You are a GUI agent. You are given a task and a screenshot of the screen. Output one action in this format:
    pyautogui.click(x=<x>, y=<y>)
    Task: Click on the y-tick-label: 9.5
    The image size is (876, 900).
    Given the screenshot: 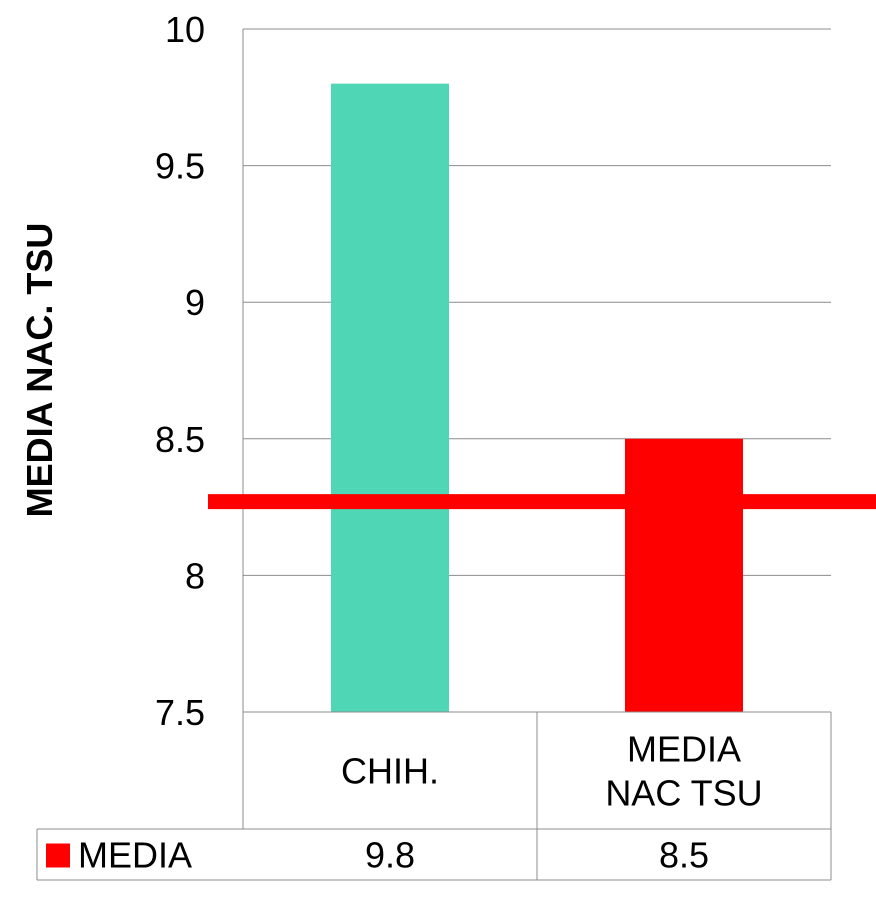 What is the action you would take?
    pyautogui.click(x=180, y=166)
    